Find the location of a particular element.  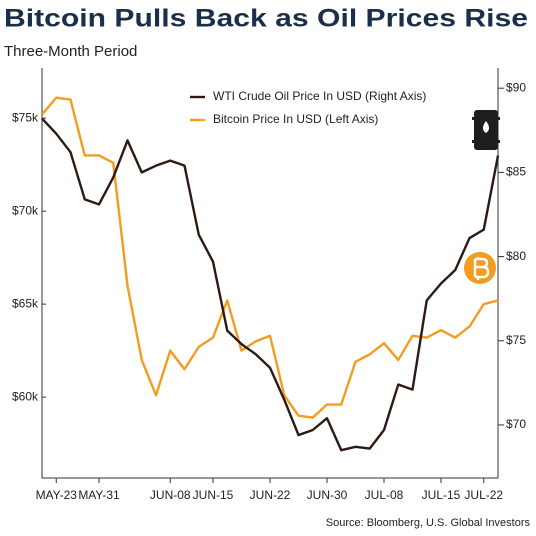

x-tick-label: JUN-08 is located at coordinates (170, 495).